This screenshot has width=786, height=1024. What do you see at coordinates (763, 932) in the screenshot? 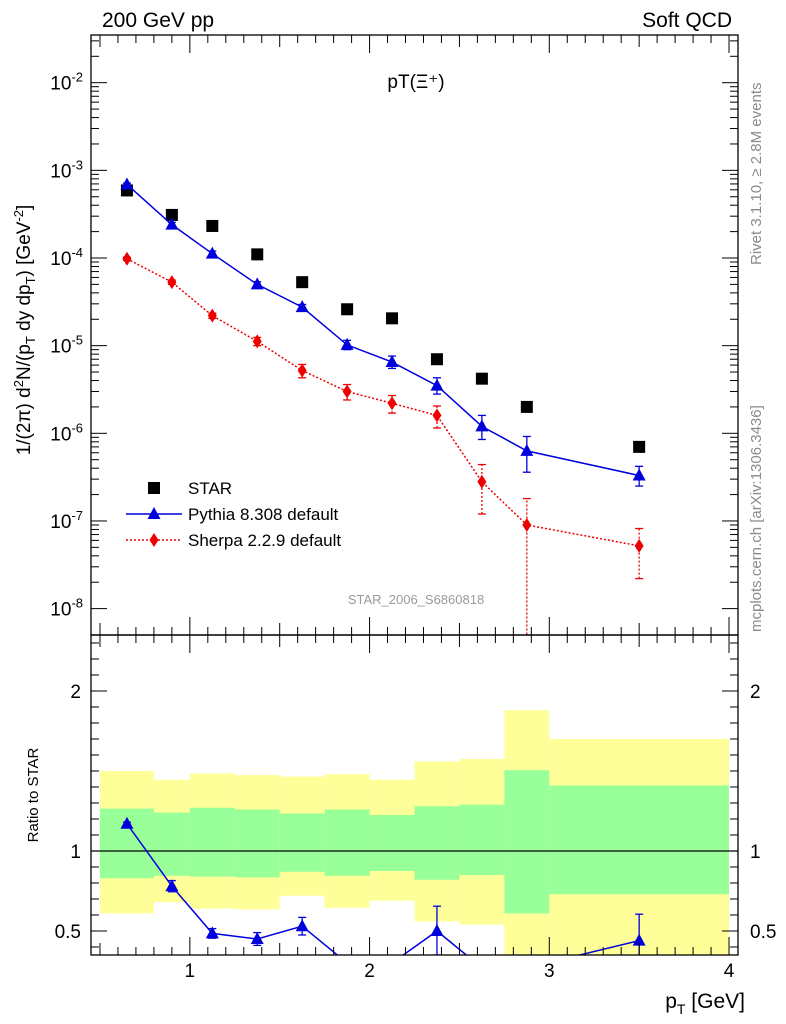
I see `ratio-ytick-label-right: 0.5` at bounding box center [763, 932].